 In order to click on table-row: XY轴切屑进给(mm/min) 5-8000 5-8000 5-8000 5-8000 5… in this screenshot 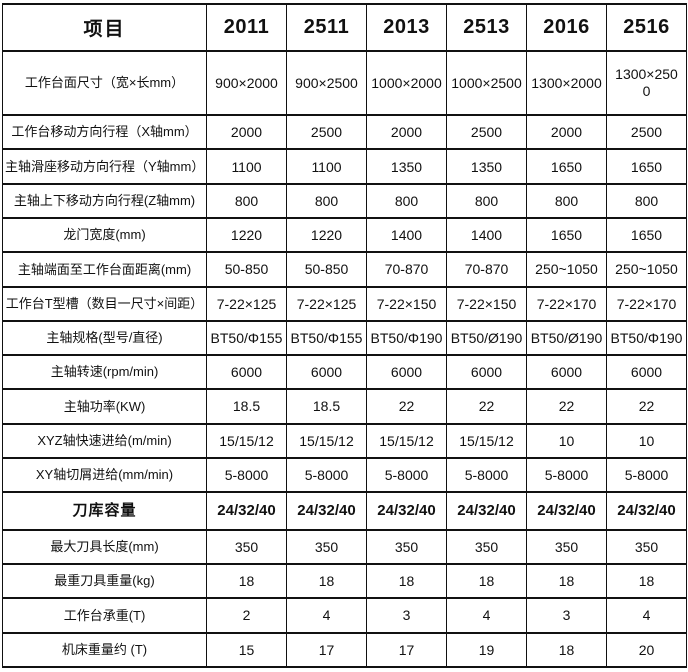, I will do `click(344, 475)`.